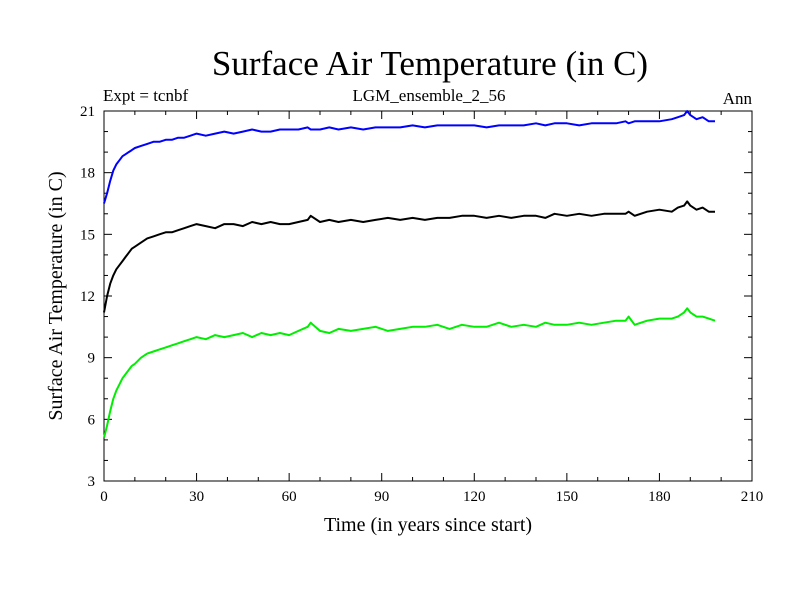 The image size is (800, 600). I want to click on x-tick-label: 180, so click(659, 497).